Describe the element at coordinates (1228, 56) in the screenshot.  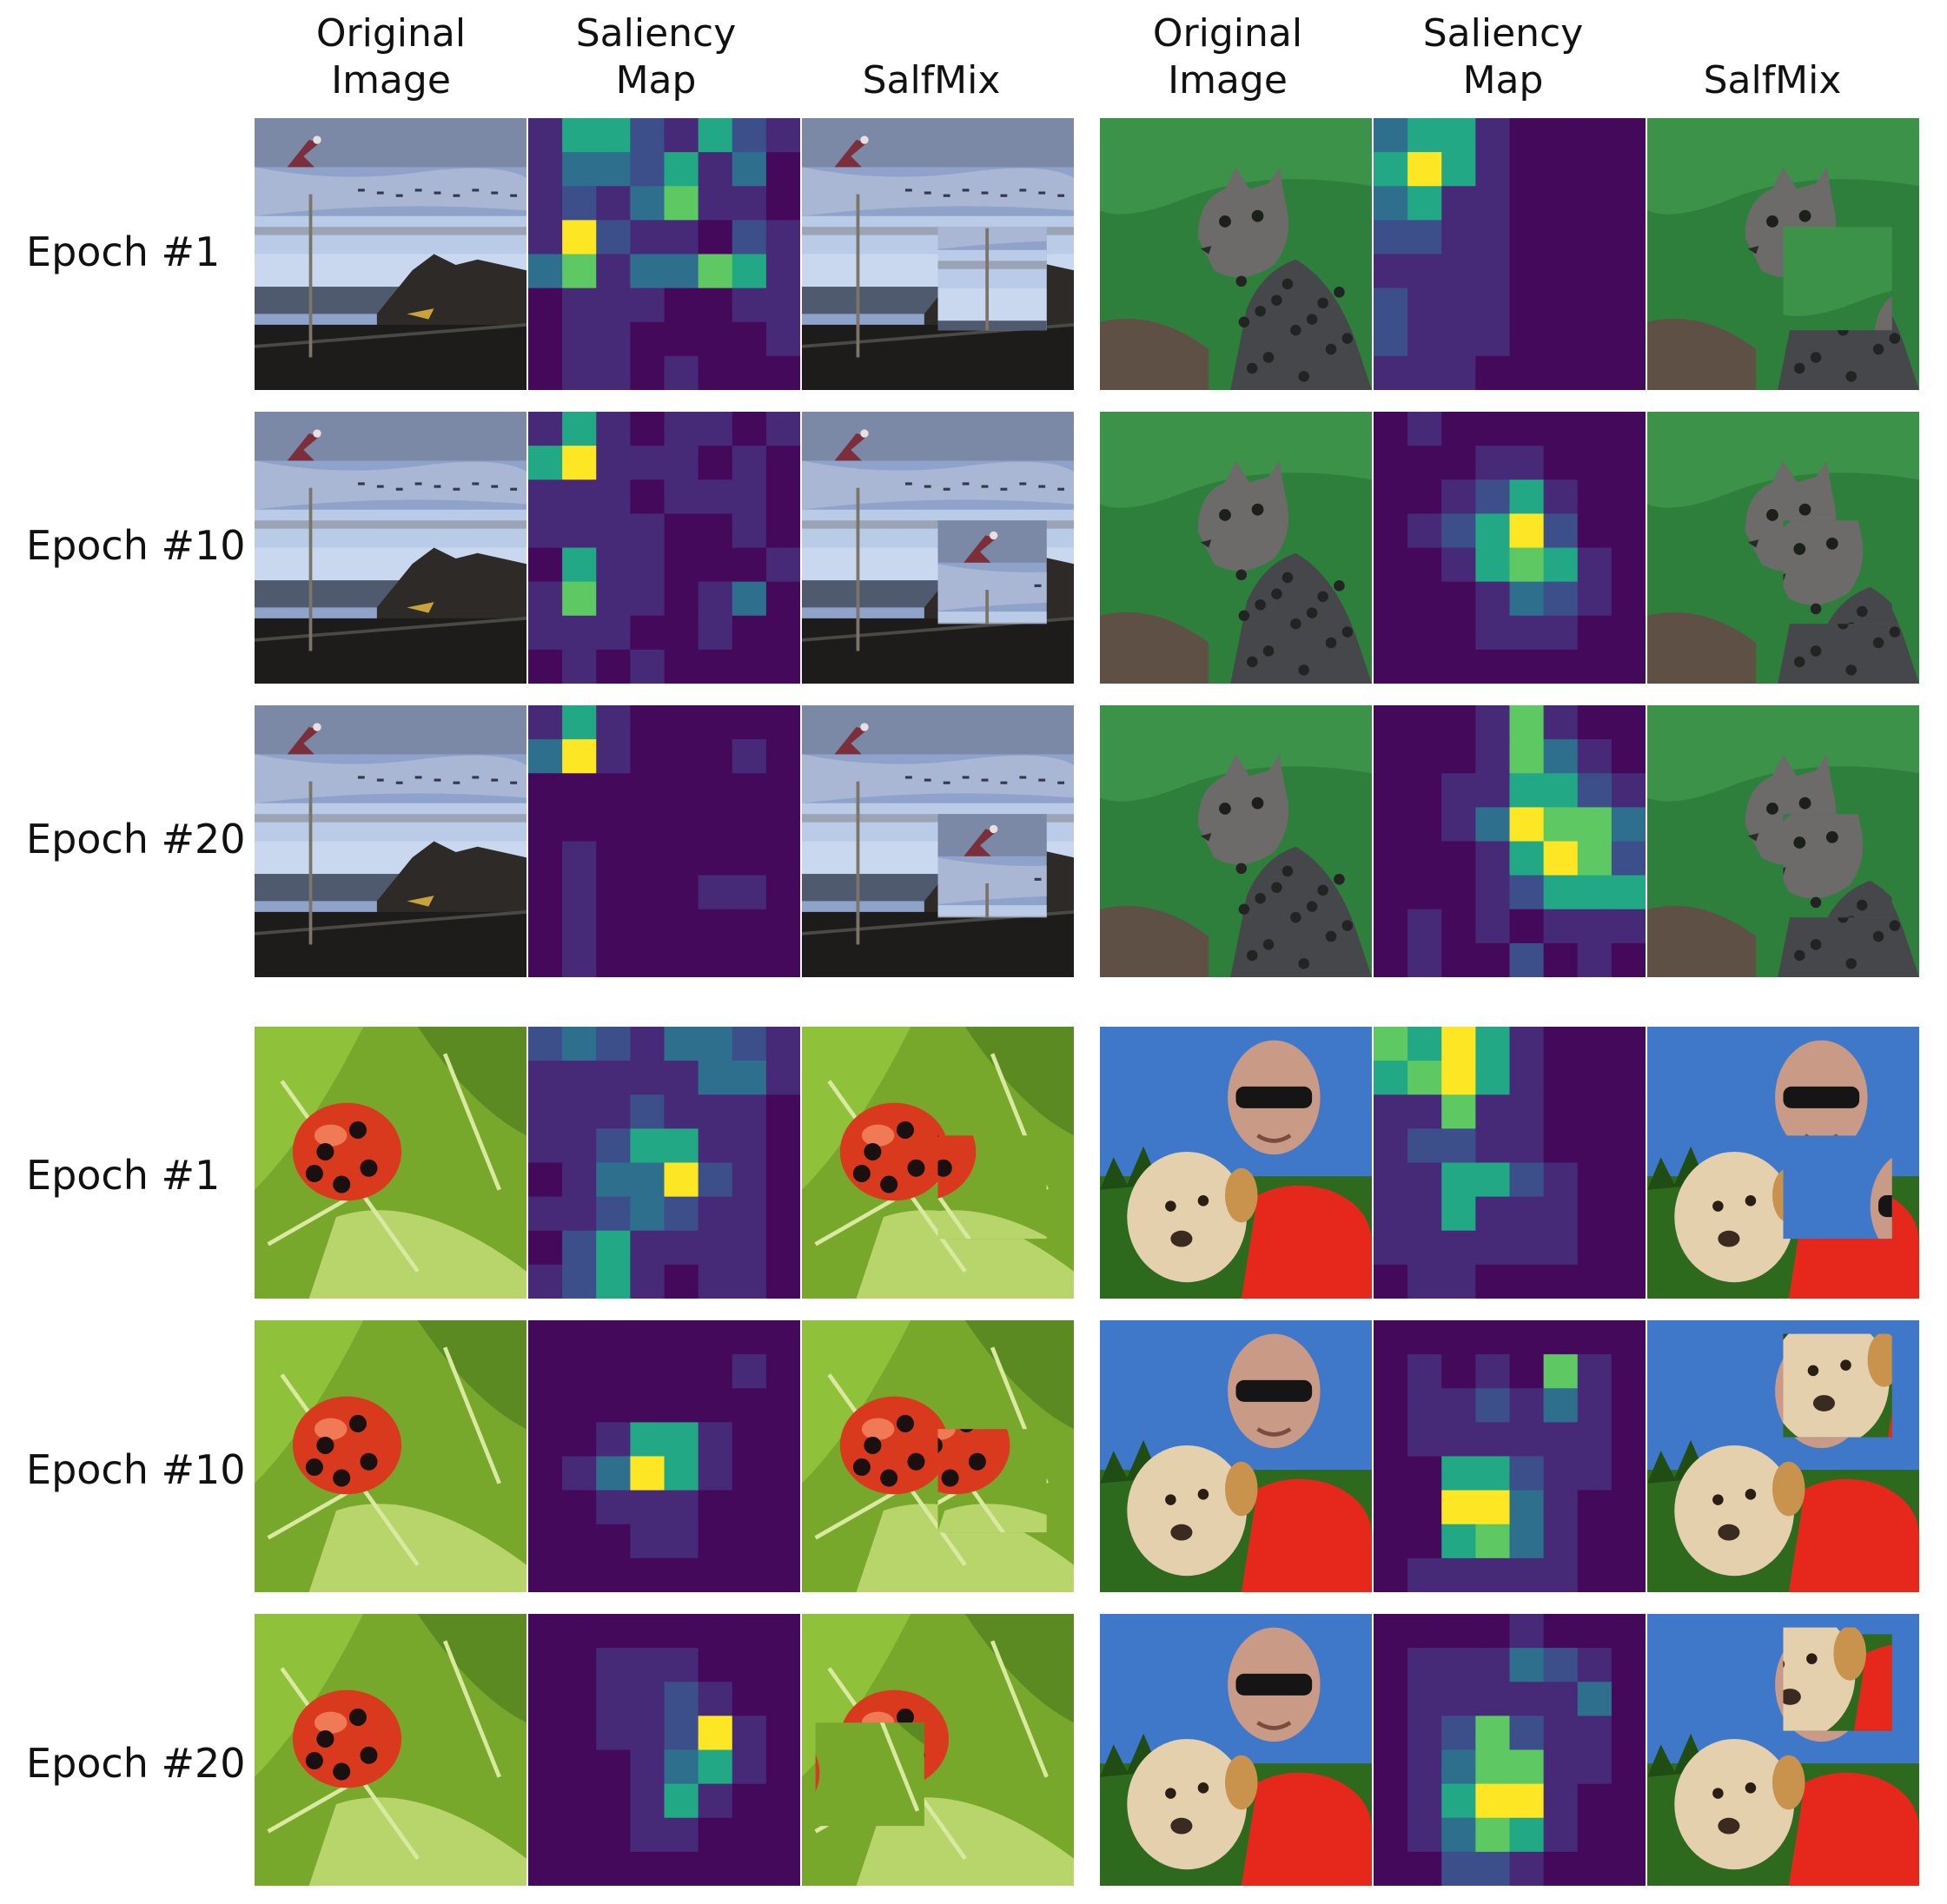
I see `col-header-original-right: Original Image` at that location.